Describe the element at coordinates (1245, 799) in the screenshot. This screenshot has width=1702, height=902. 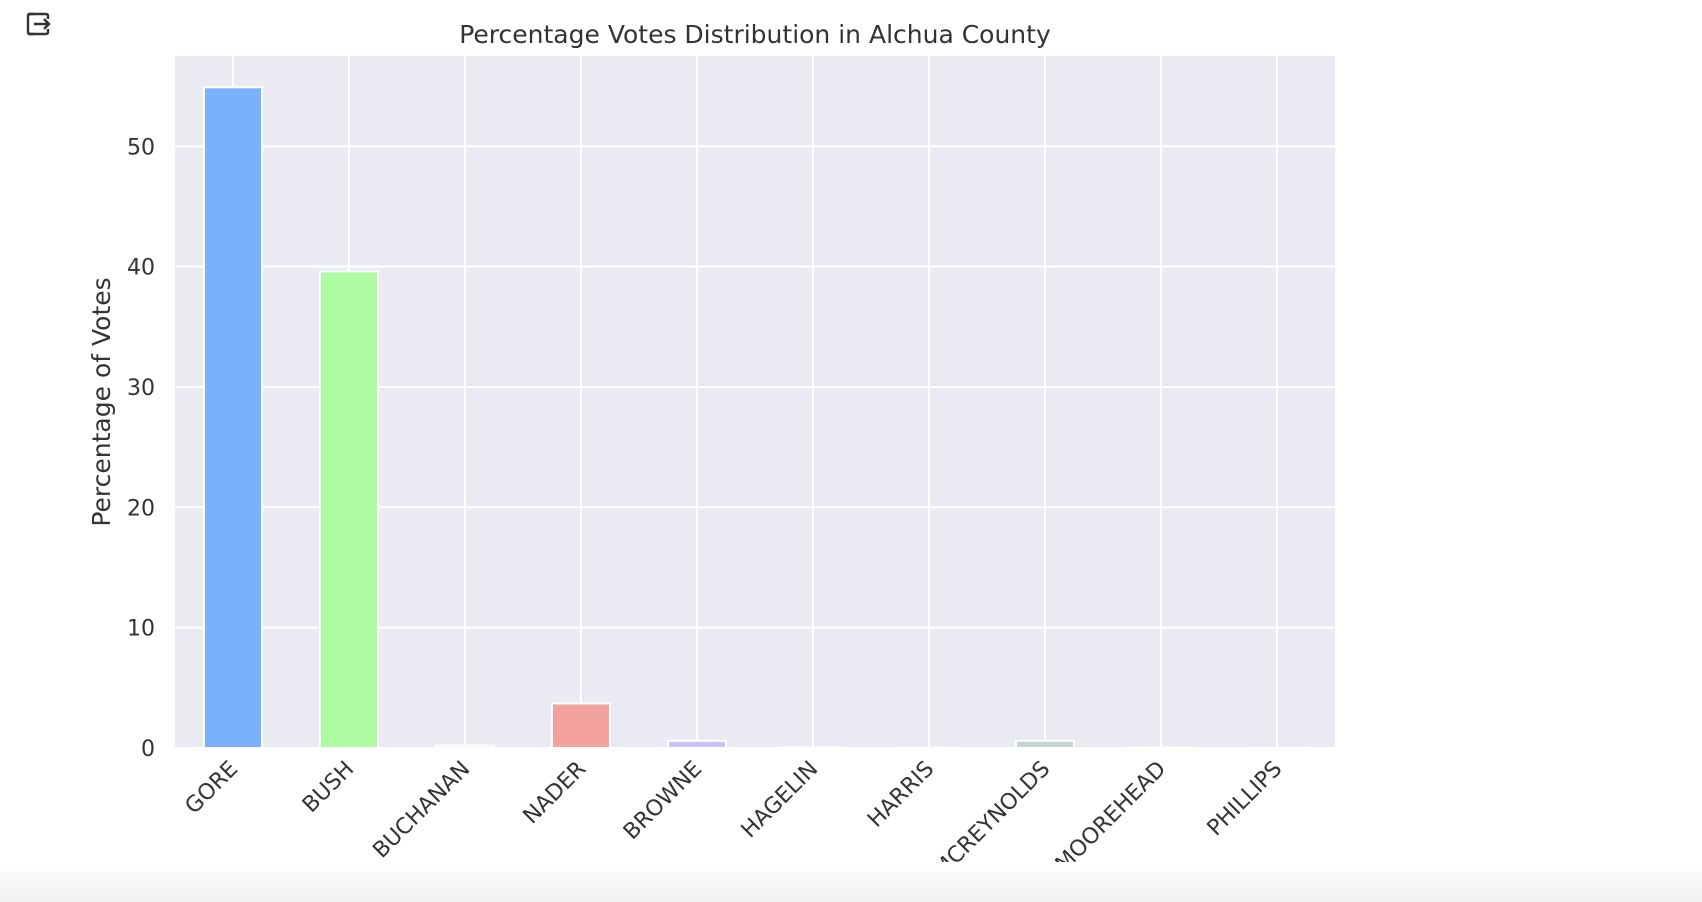
I see `x-tick-label: PHILLIPS` at that location.